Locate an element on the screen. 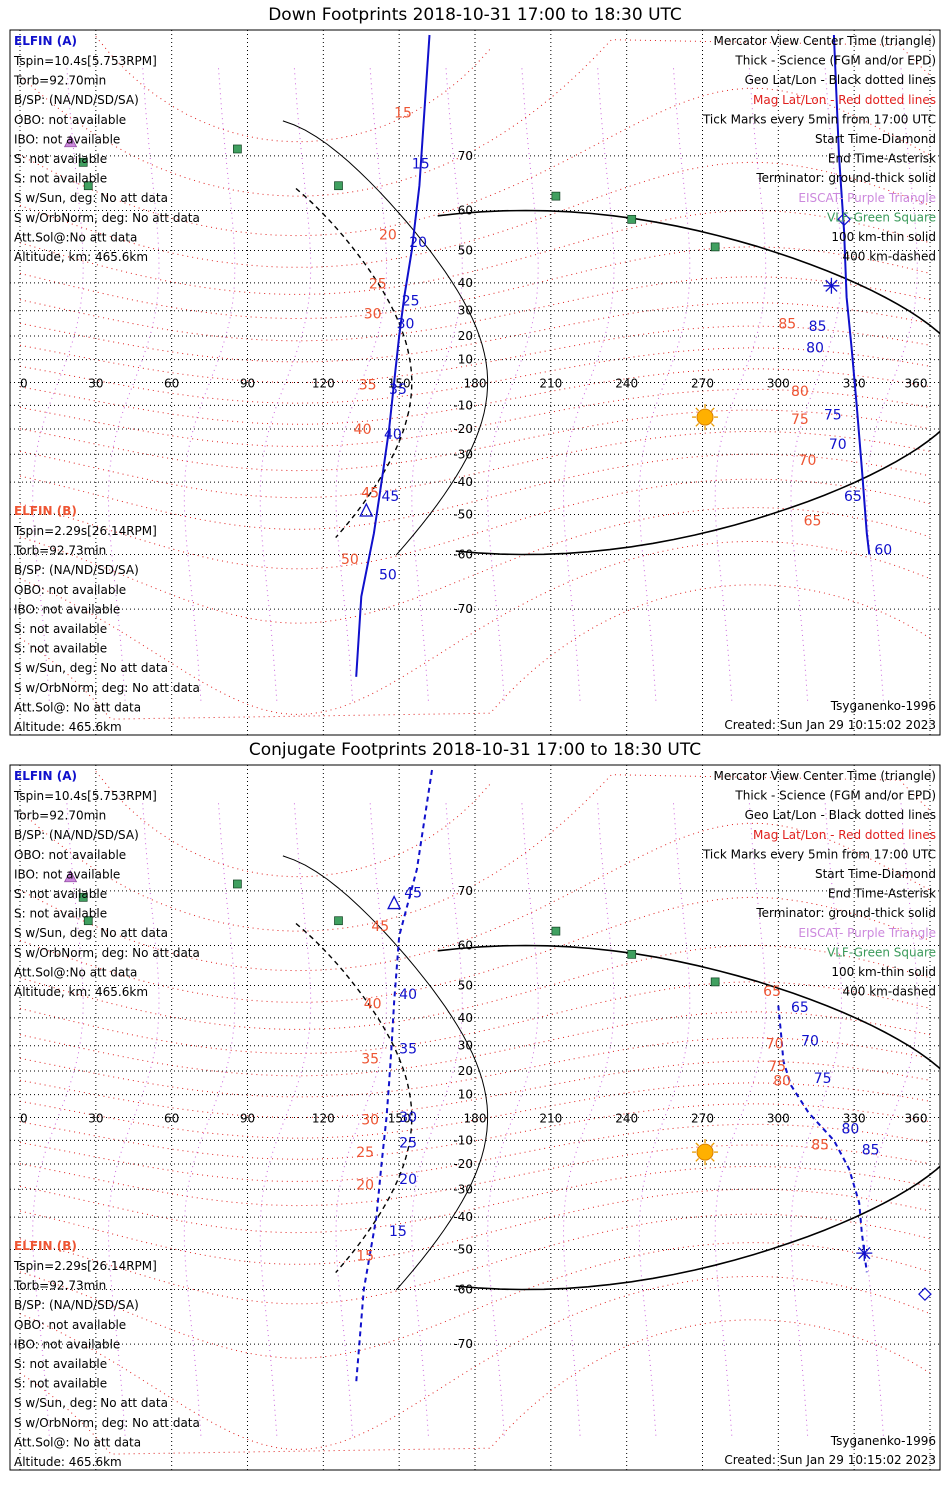  elfin-a-mag-label: 75 is located at coordinates (800, 420).